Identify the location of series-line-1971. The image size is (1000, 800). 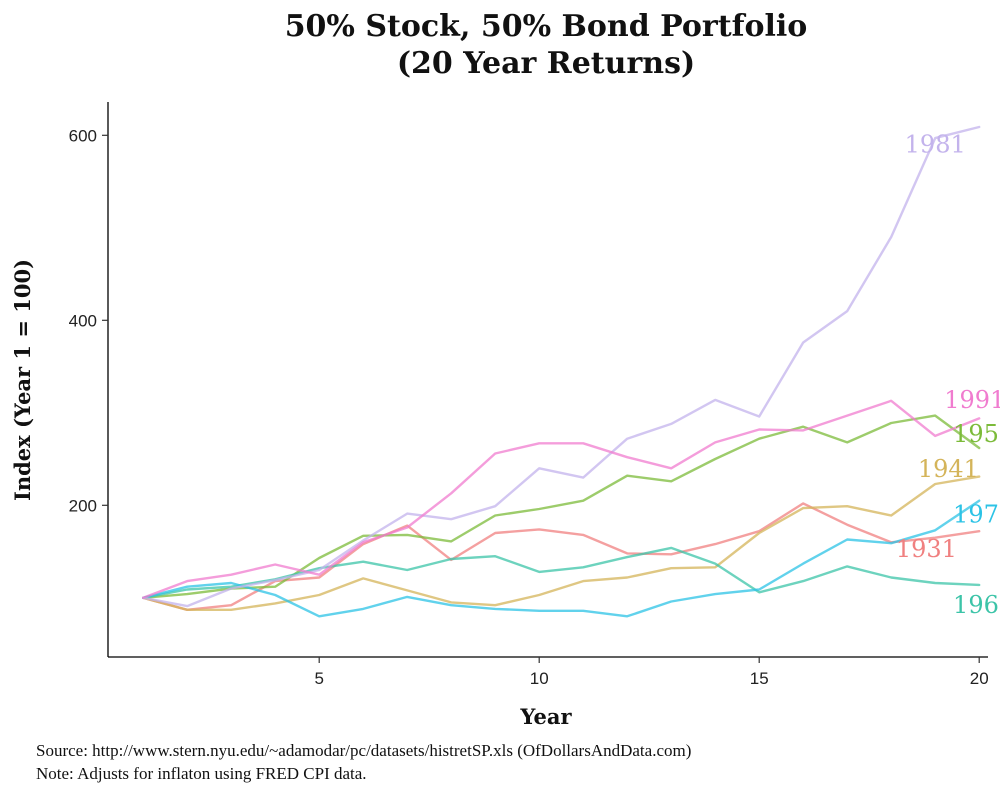
(561, 558).